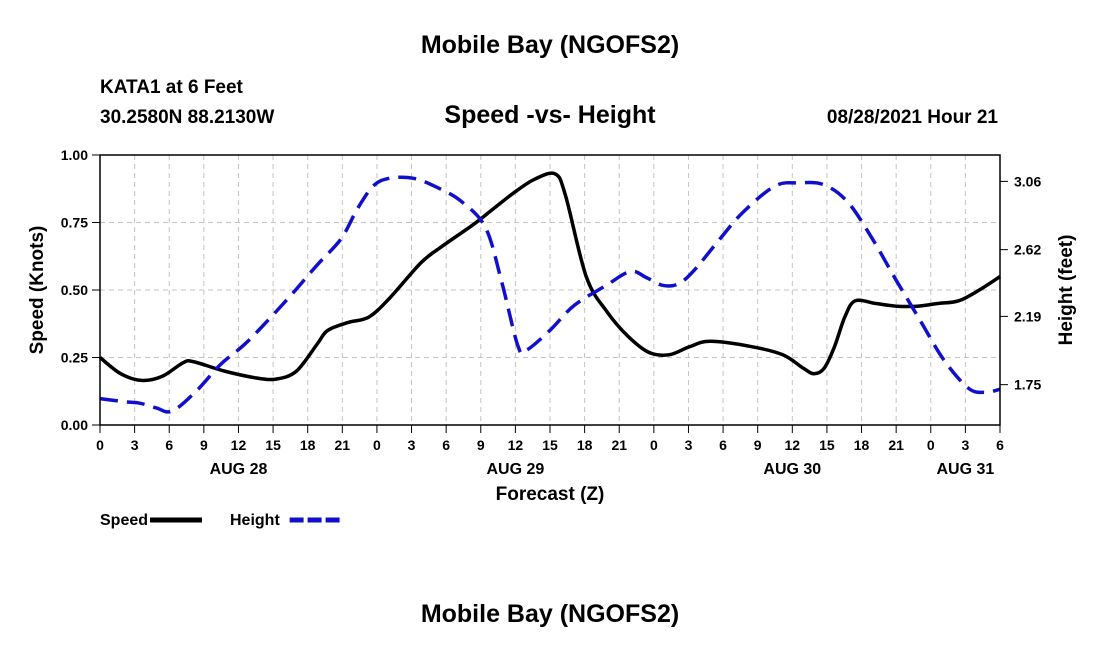  I want to click on y2-tick-label: 1.75, so click(1027, 385).